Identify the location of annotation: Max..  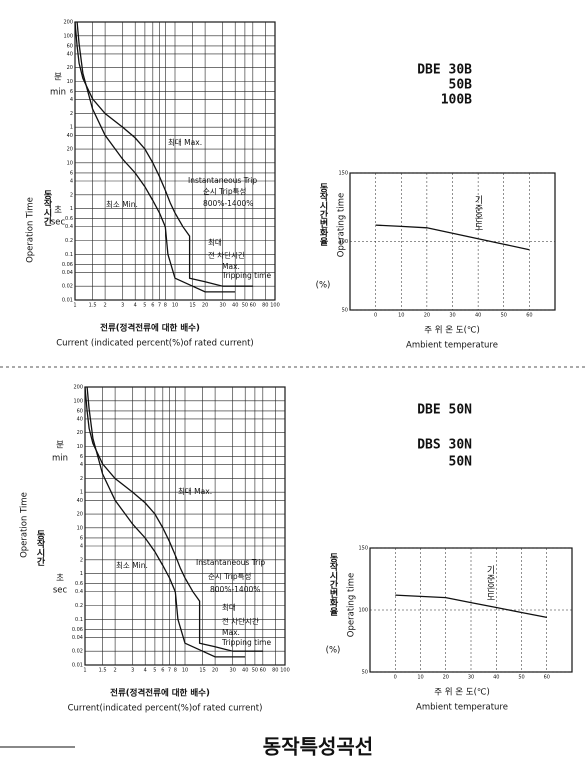
(231, 632).